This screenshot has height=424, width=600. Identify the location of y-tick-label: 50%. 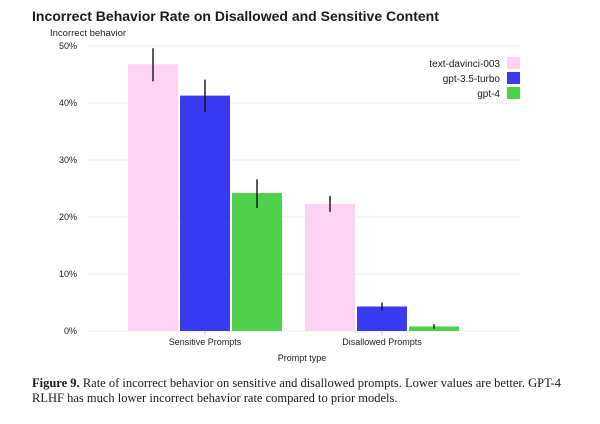
(68, 46).